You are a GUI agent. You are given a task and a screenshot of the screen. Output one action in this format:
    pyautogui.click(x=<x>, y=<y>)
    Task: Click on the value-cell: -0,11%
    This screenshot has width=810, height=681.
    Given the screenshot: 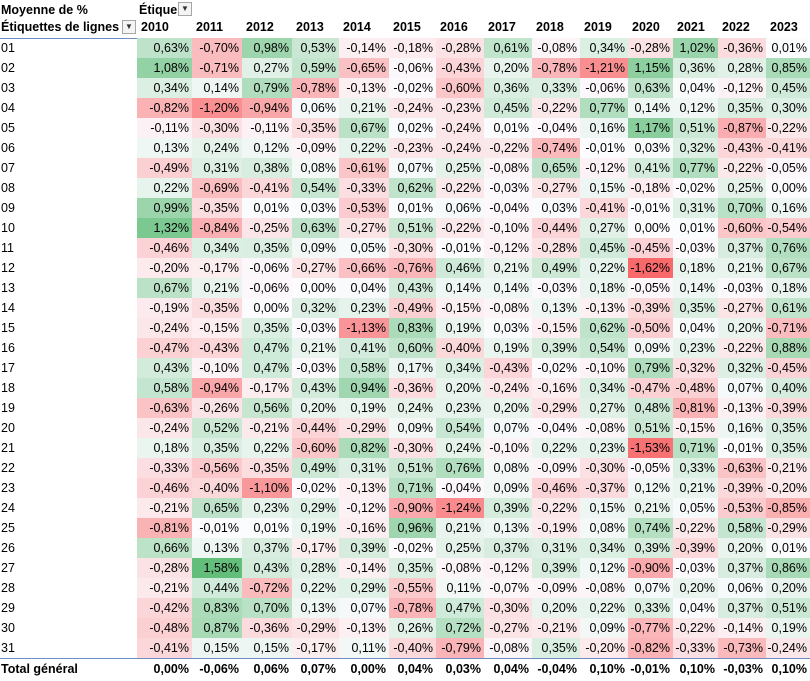 What is the action you would take?
    pyautogui.click(x=164, y=128)
    